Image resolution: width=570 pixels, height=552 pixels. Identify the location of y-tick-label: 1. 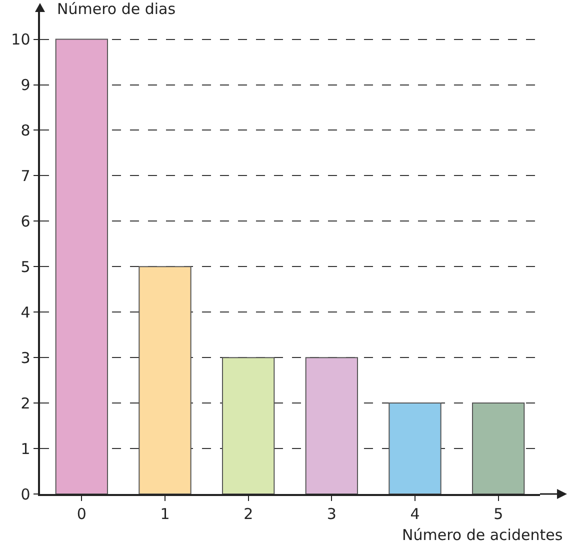
(25, 449).